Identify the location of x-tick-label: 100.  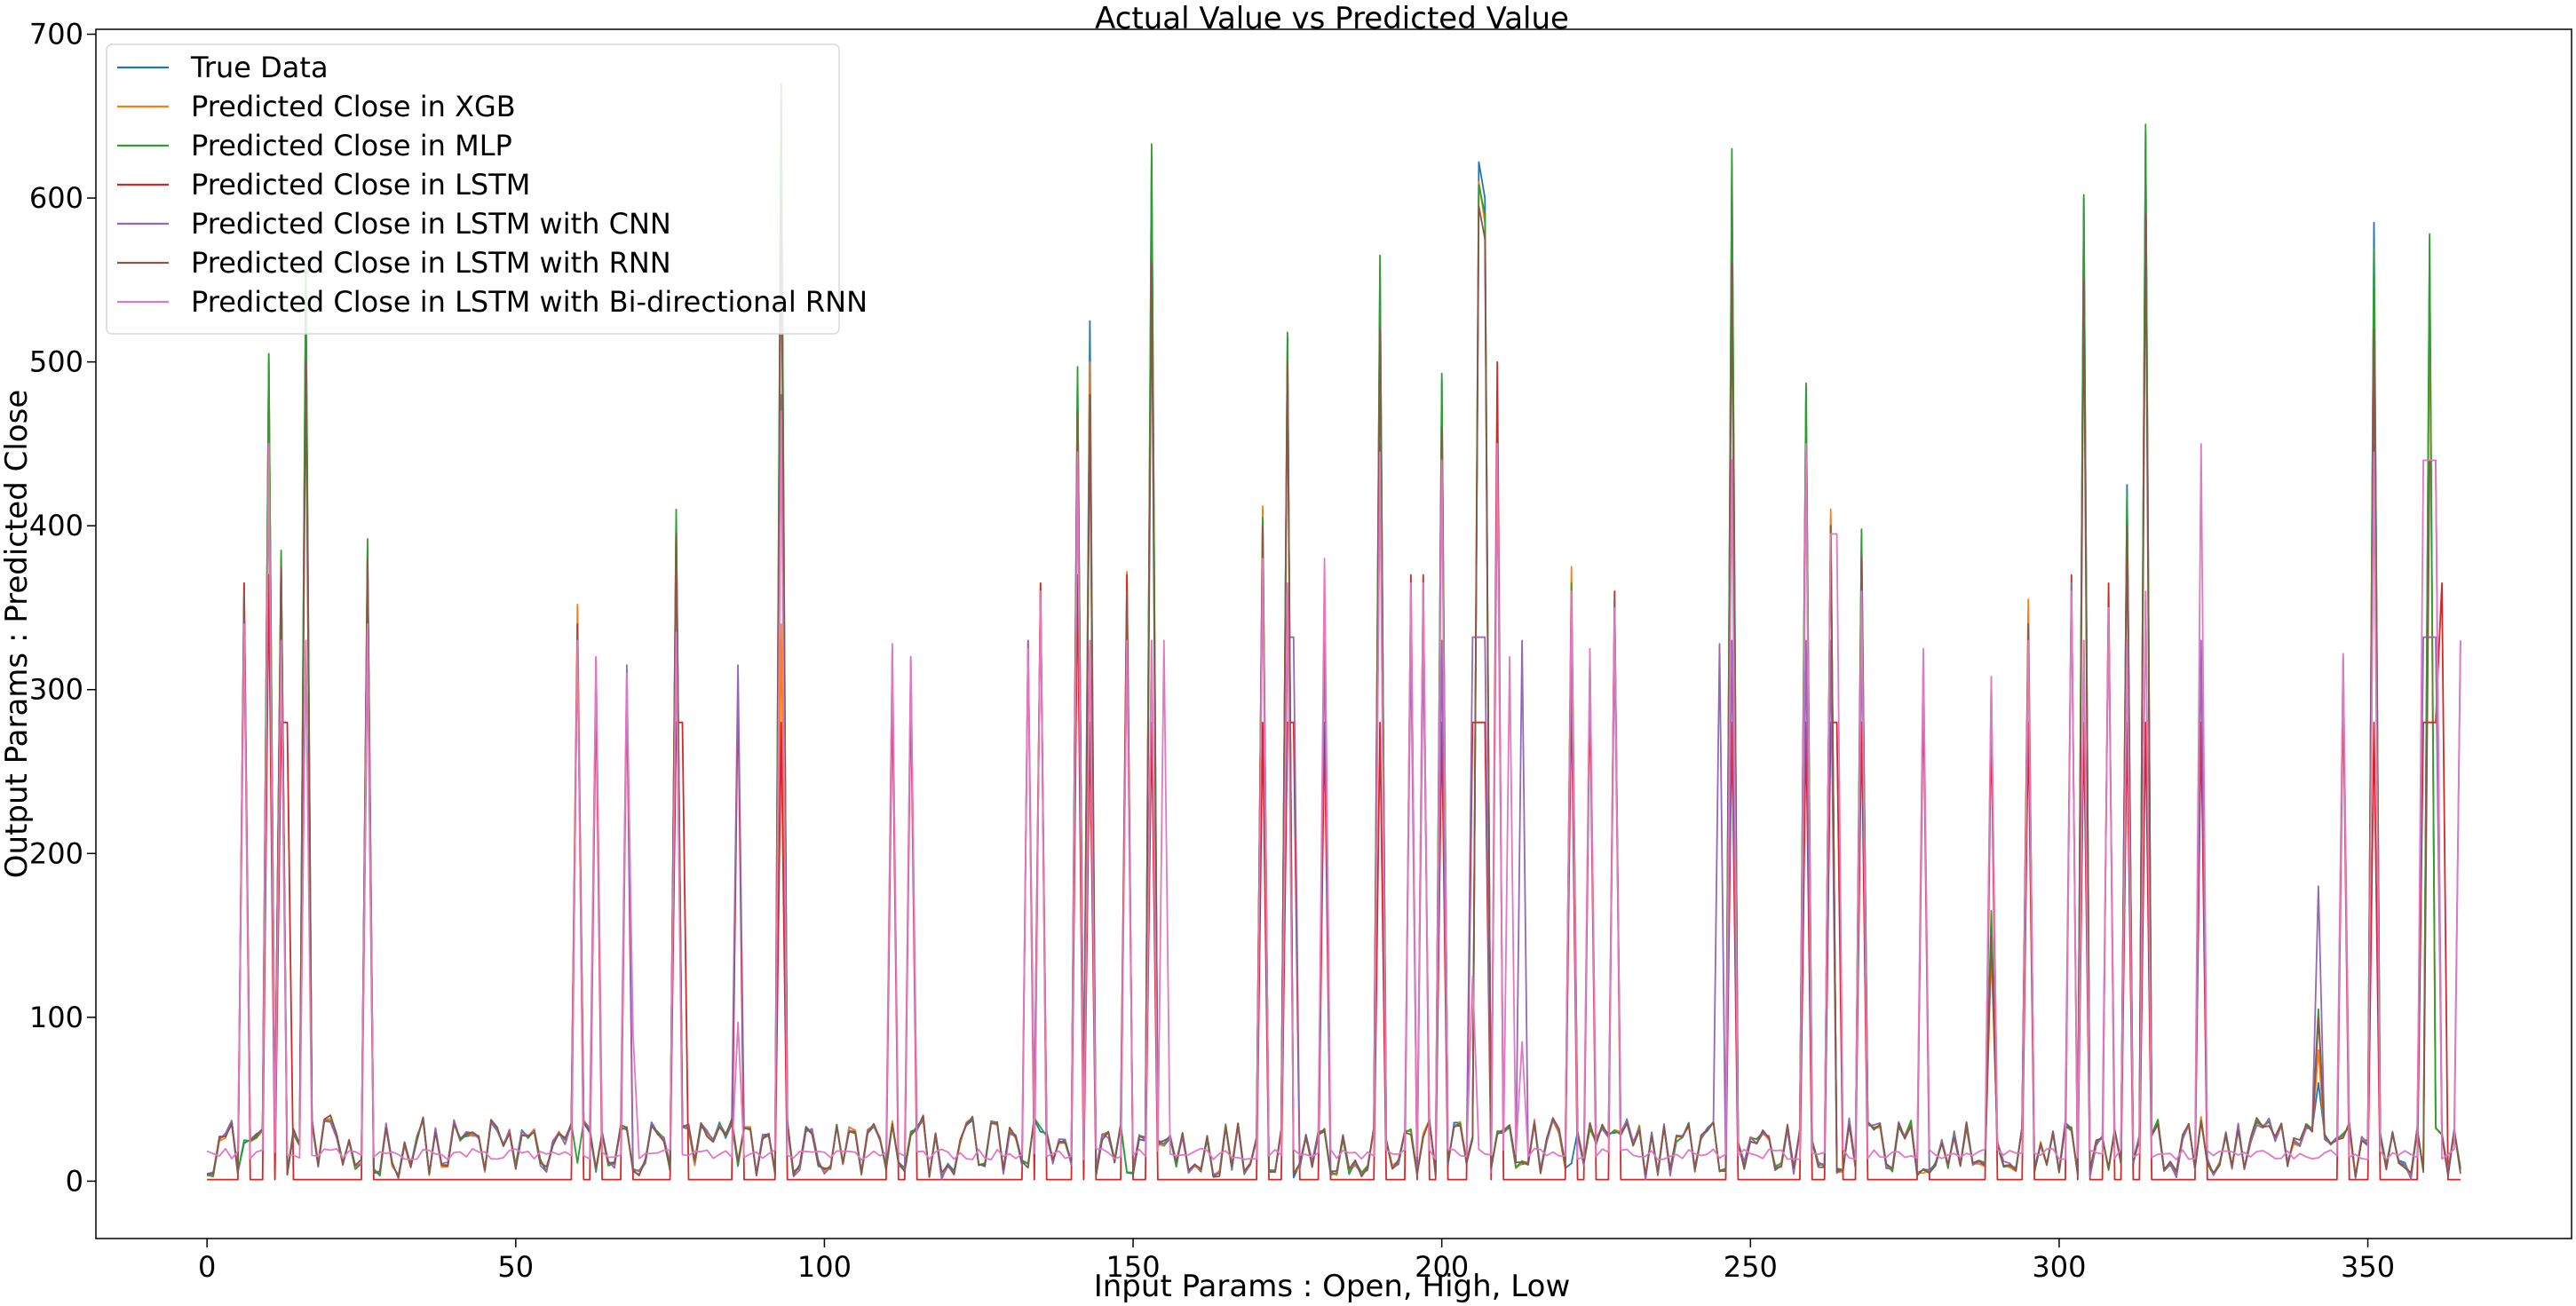
(825, 1267).